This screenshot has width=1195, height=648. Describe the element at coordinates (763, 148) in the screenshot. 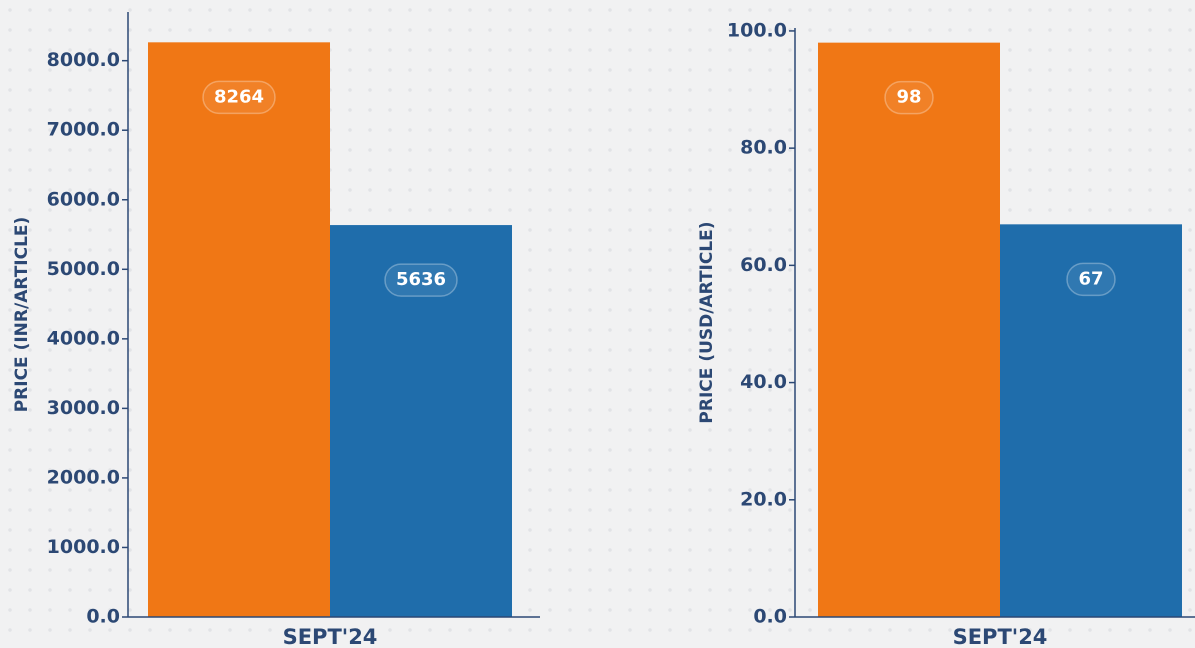

I see `y-tick-label: 80.0` at that location.